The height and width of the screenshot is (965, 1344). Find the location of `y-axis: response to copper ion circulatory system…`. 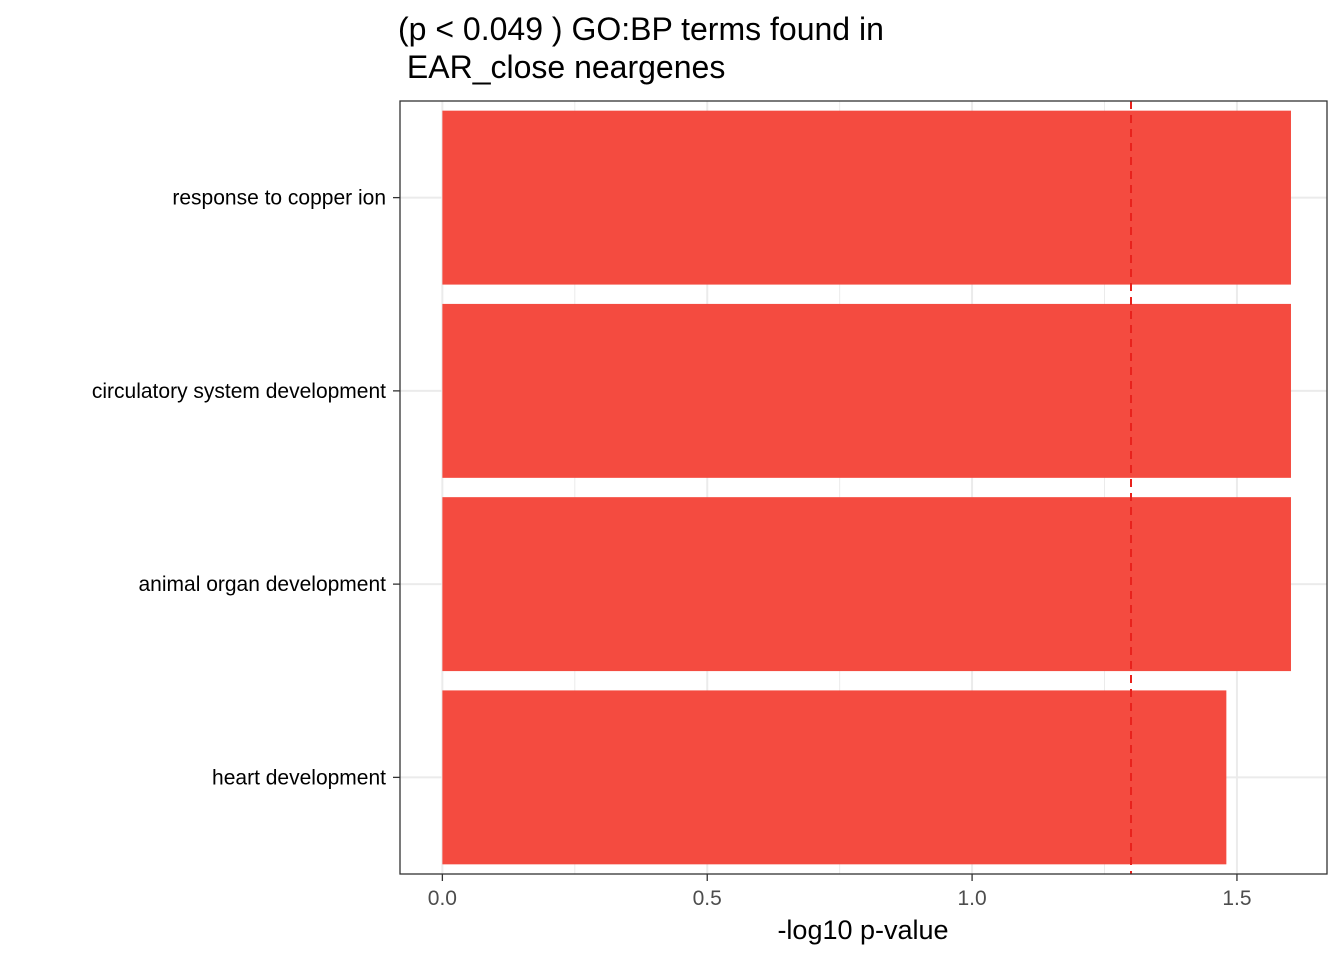

y-axis: response to copper ion circulatory system… is located at coordinates (246, 488).